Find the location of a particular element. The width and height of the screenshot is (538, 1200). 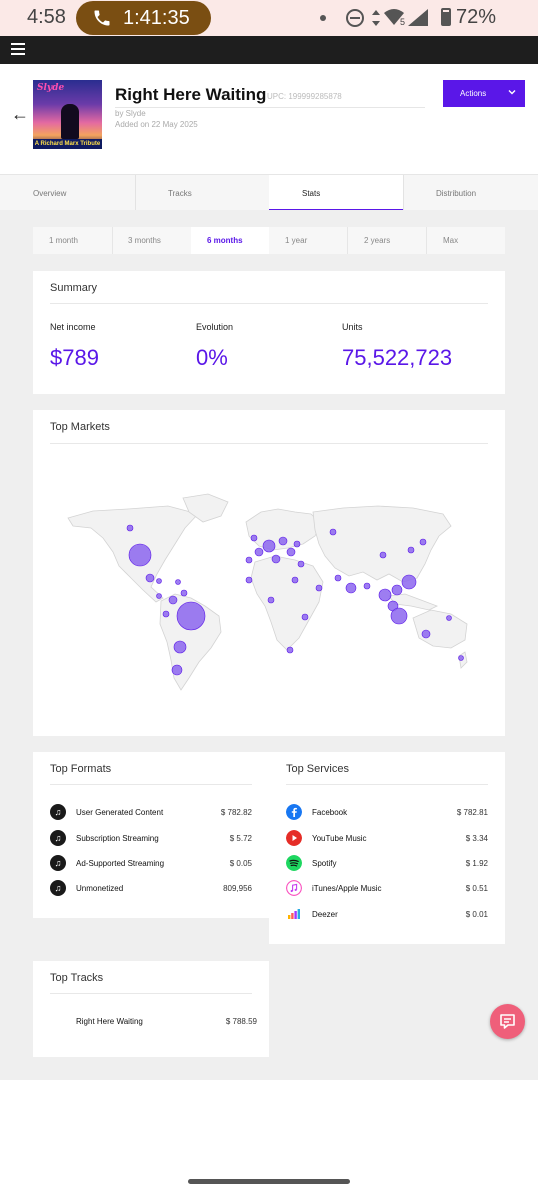

market-bubble-korea is located at coordinates (411, 550).